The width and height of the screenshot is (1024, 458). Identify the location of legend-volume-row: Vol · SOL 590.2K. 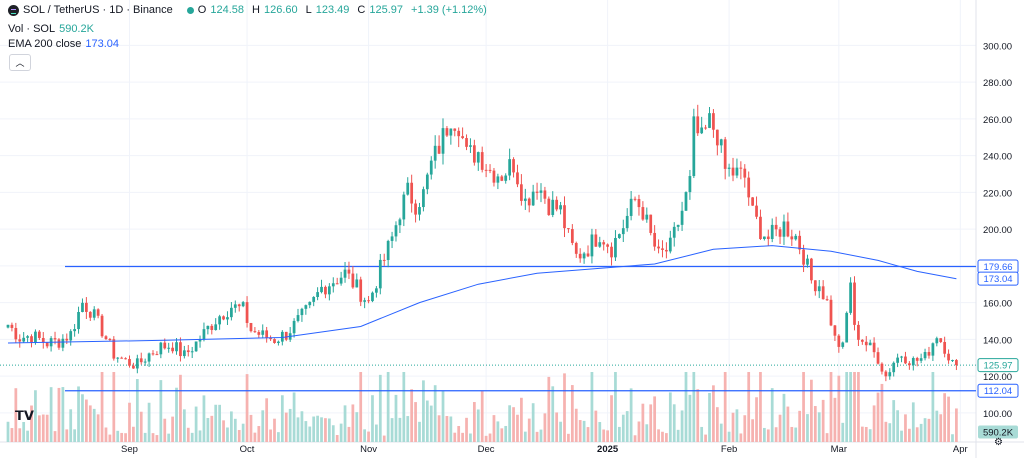
(53, 29).